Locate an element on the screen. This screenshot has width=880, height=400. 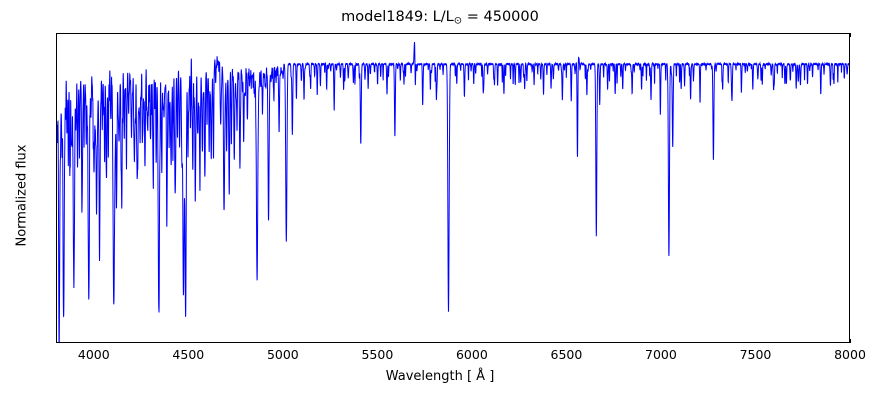
plot-title: model1849: L/L⊙ = 450000 is located at coordinates (440, 18).